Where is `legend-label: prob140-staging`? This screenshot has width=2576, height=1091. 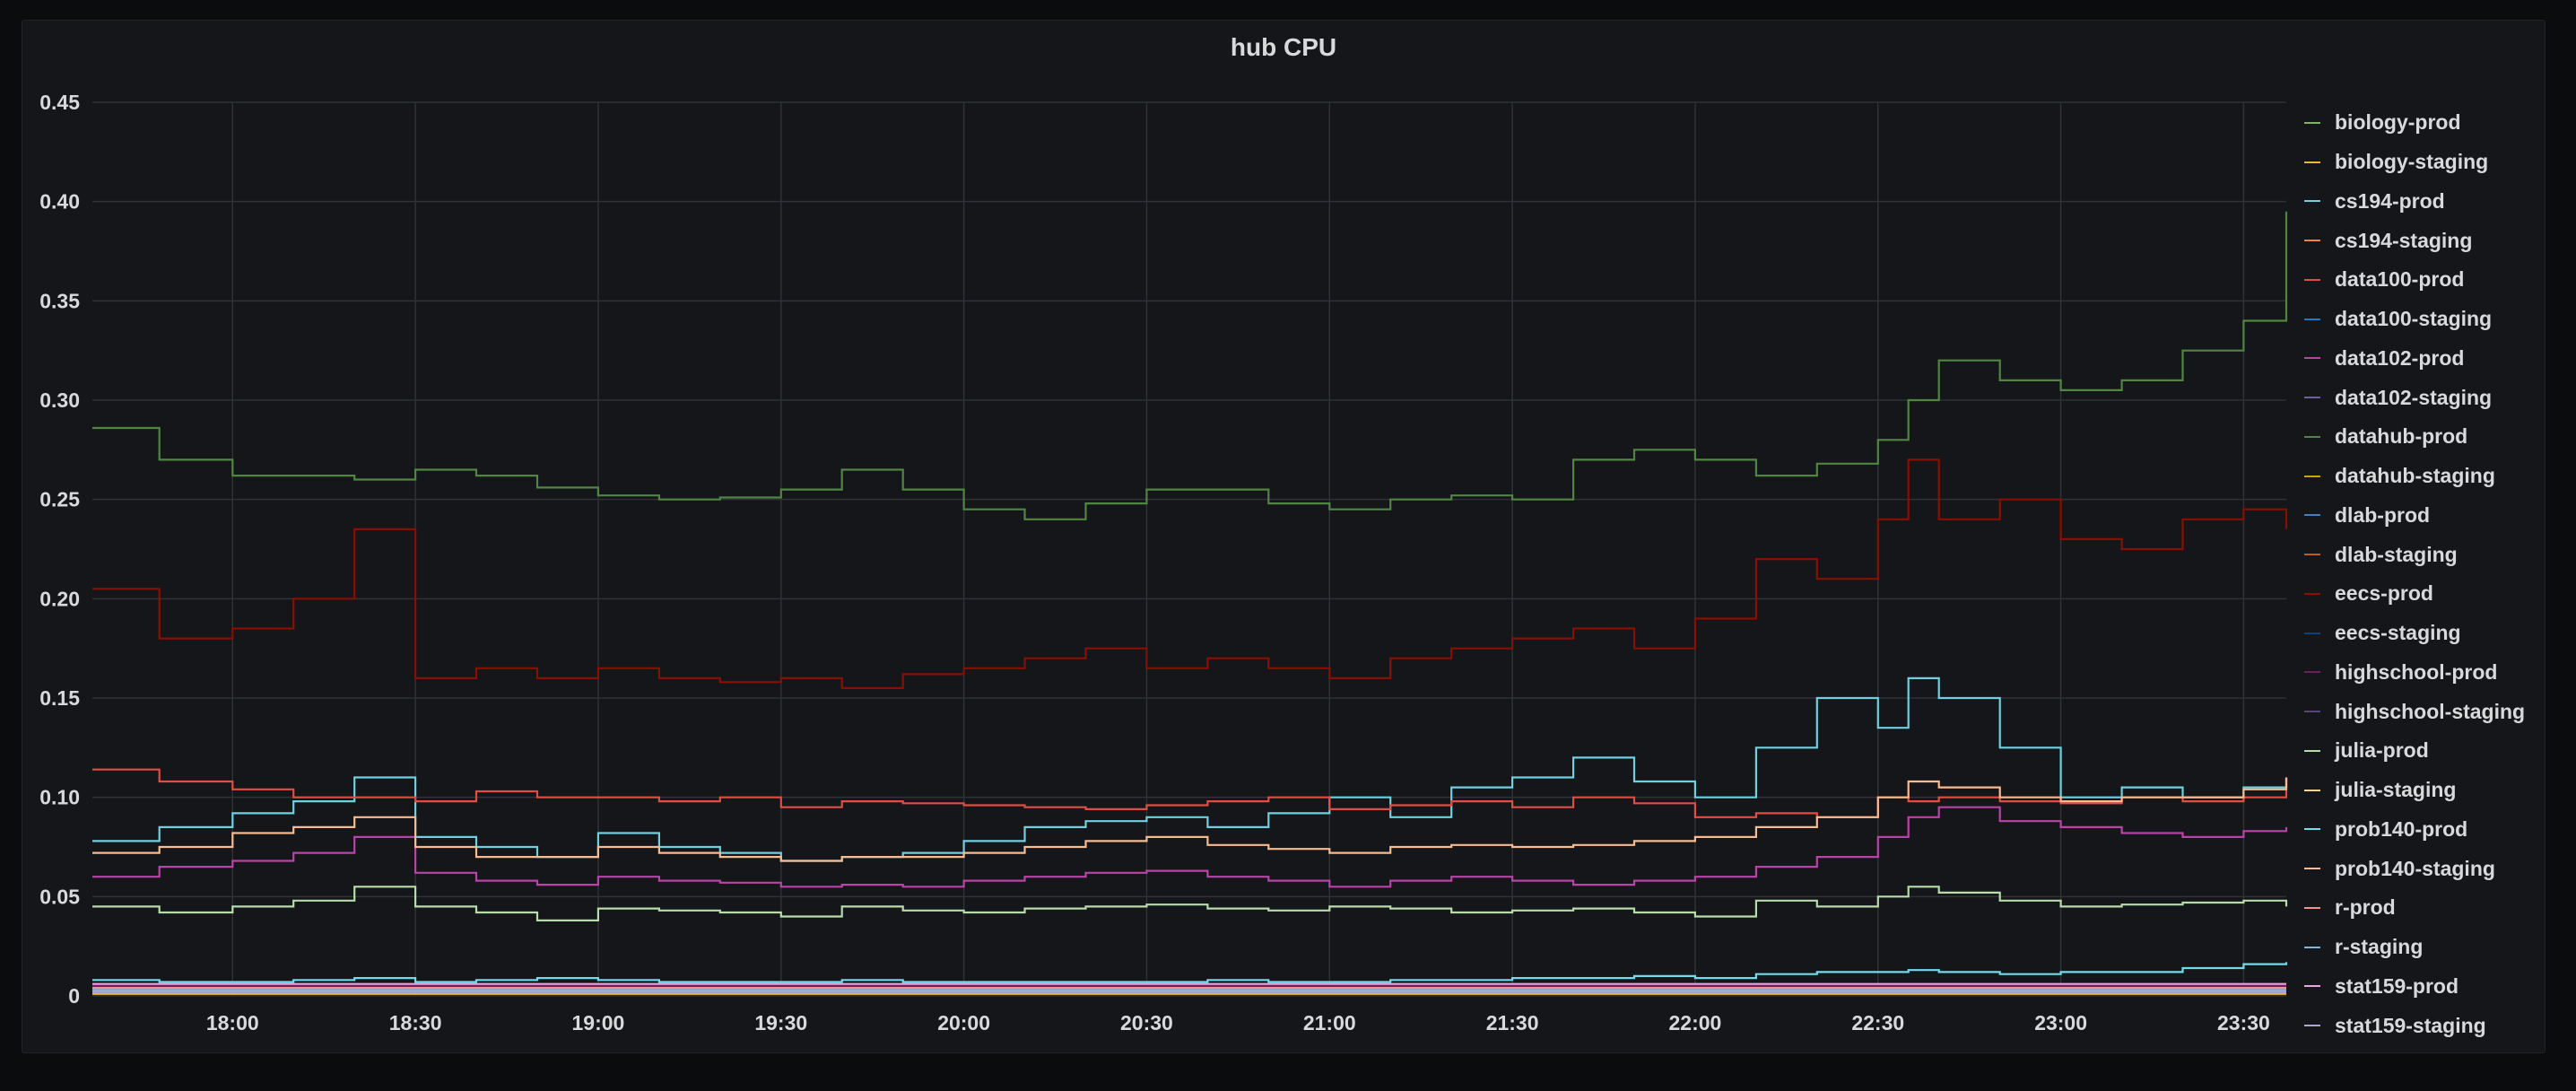
legend-label: prob140-staging is located at coordinates (2415, 868).